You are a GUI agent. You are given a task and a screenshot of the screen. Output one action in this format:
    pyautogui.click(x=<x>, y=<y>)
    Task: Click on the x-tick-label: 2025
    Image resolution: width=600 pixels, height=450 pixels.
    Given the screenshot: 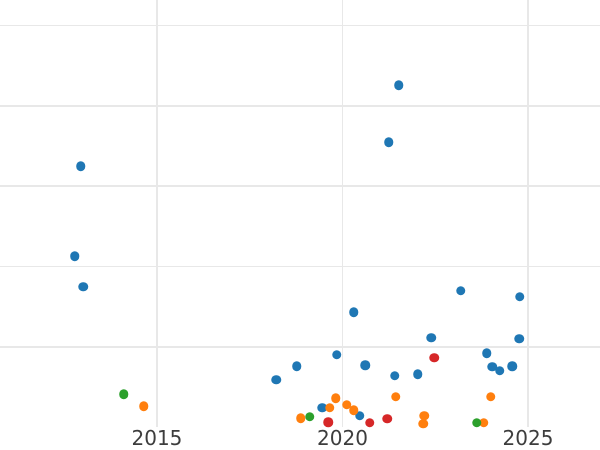 What is the action you would take?
    pyautogui.click(x=528, y=438)
    